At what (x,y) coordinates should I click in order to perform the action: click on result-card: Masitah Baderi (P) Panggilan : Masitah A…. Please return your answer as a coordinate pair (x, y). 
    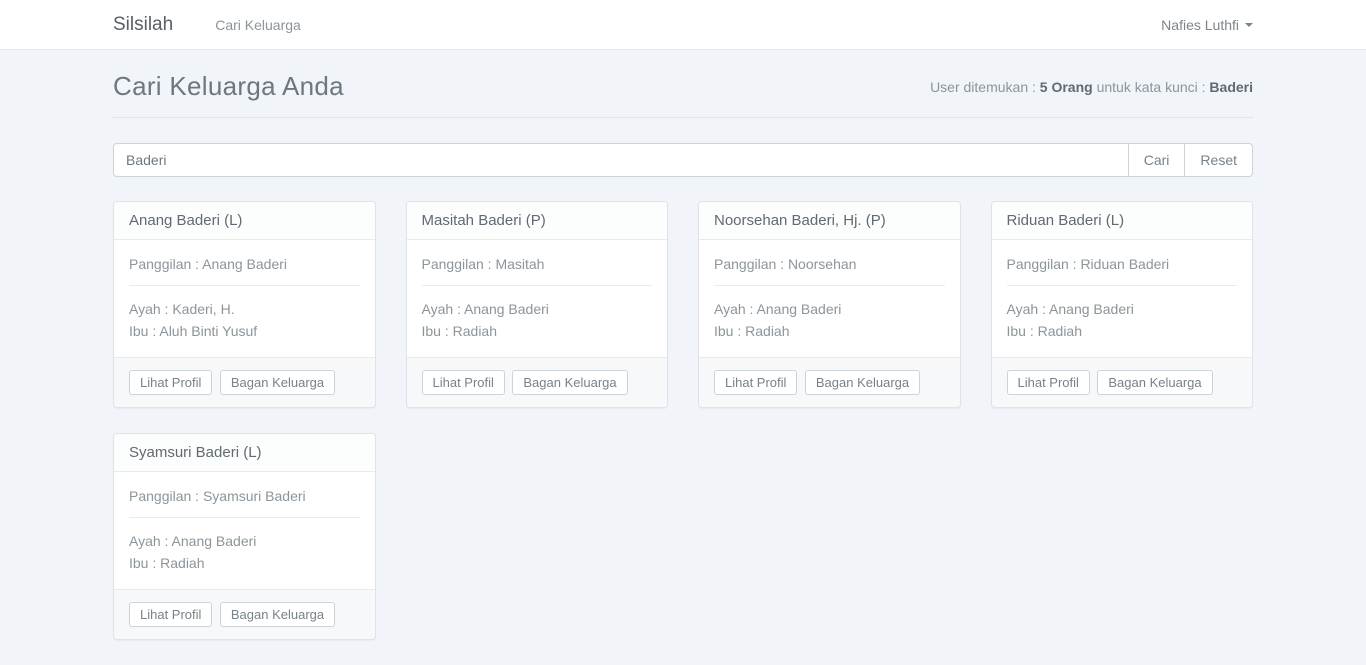
    Looking at the image, I should click on (537, 304).